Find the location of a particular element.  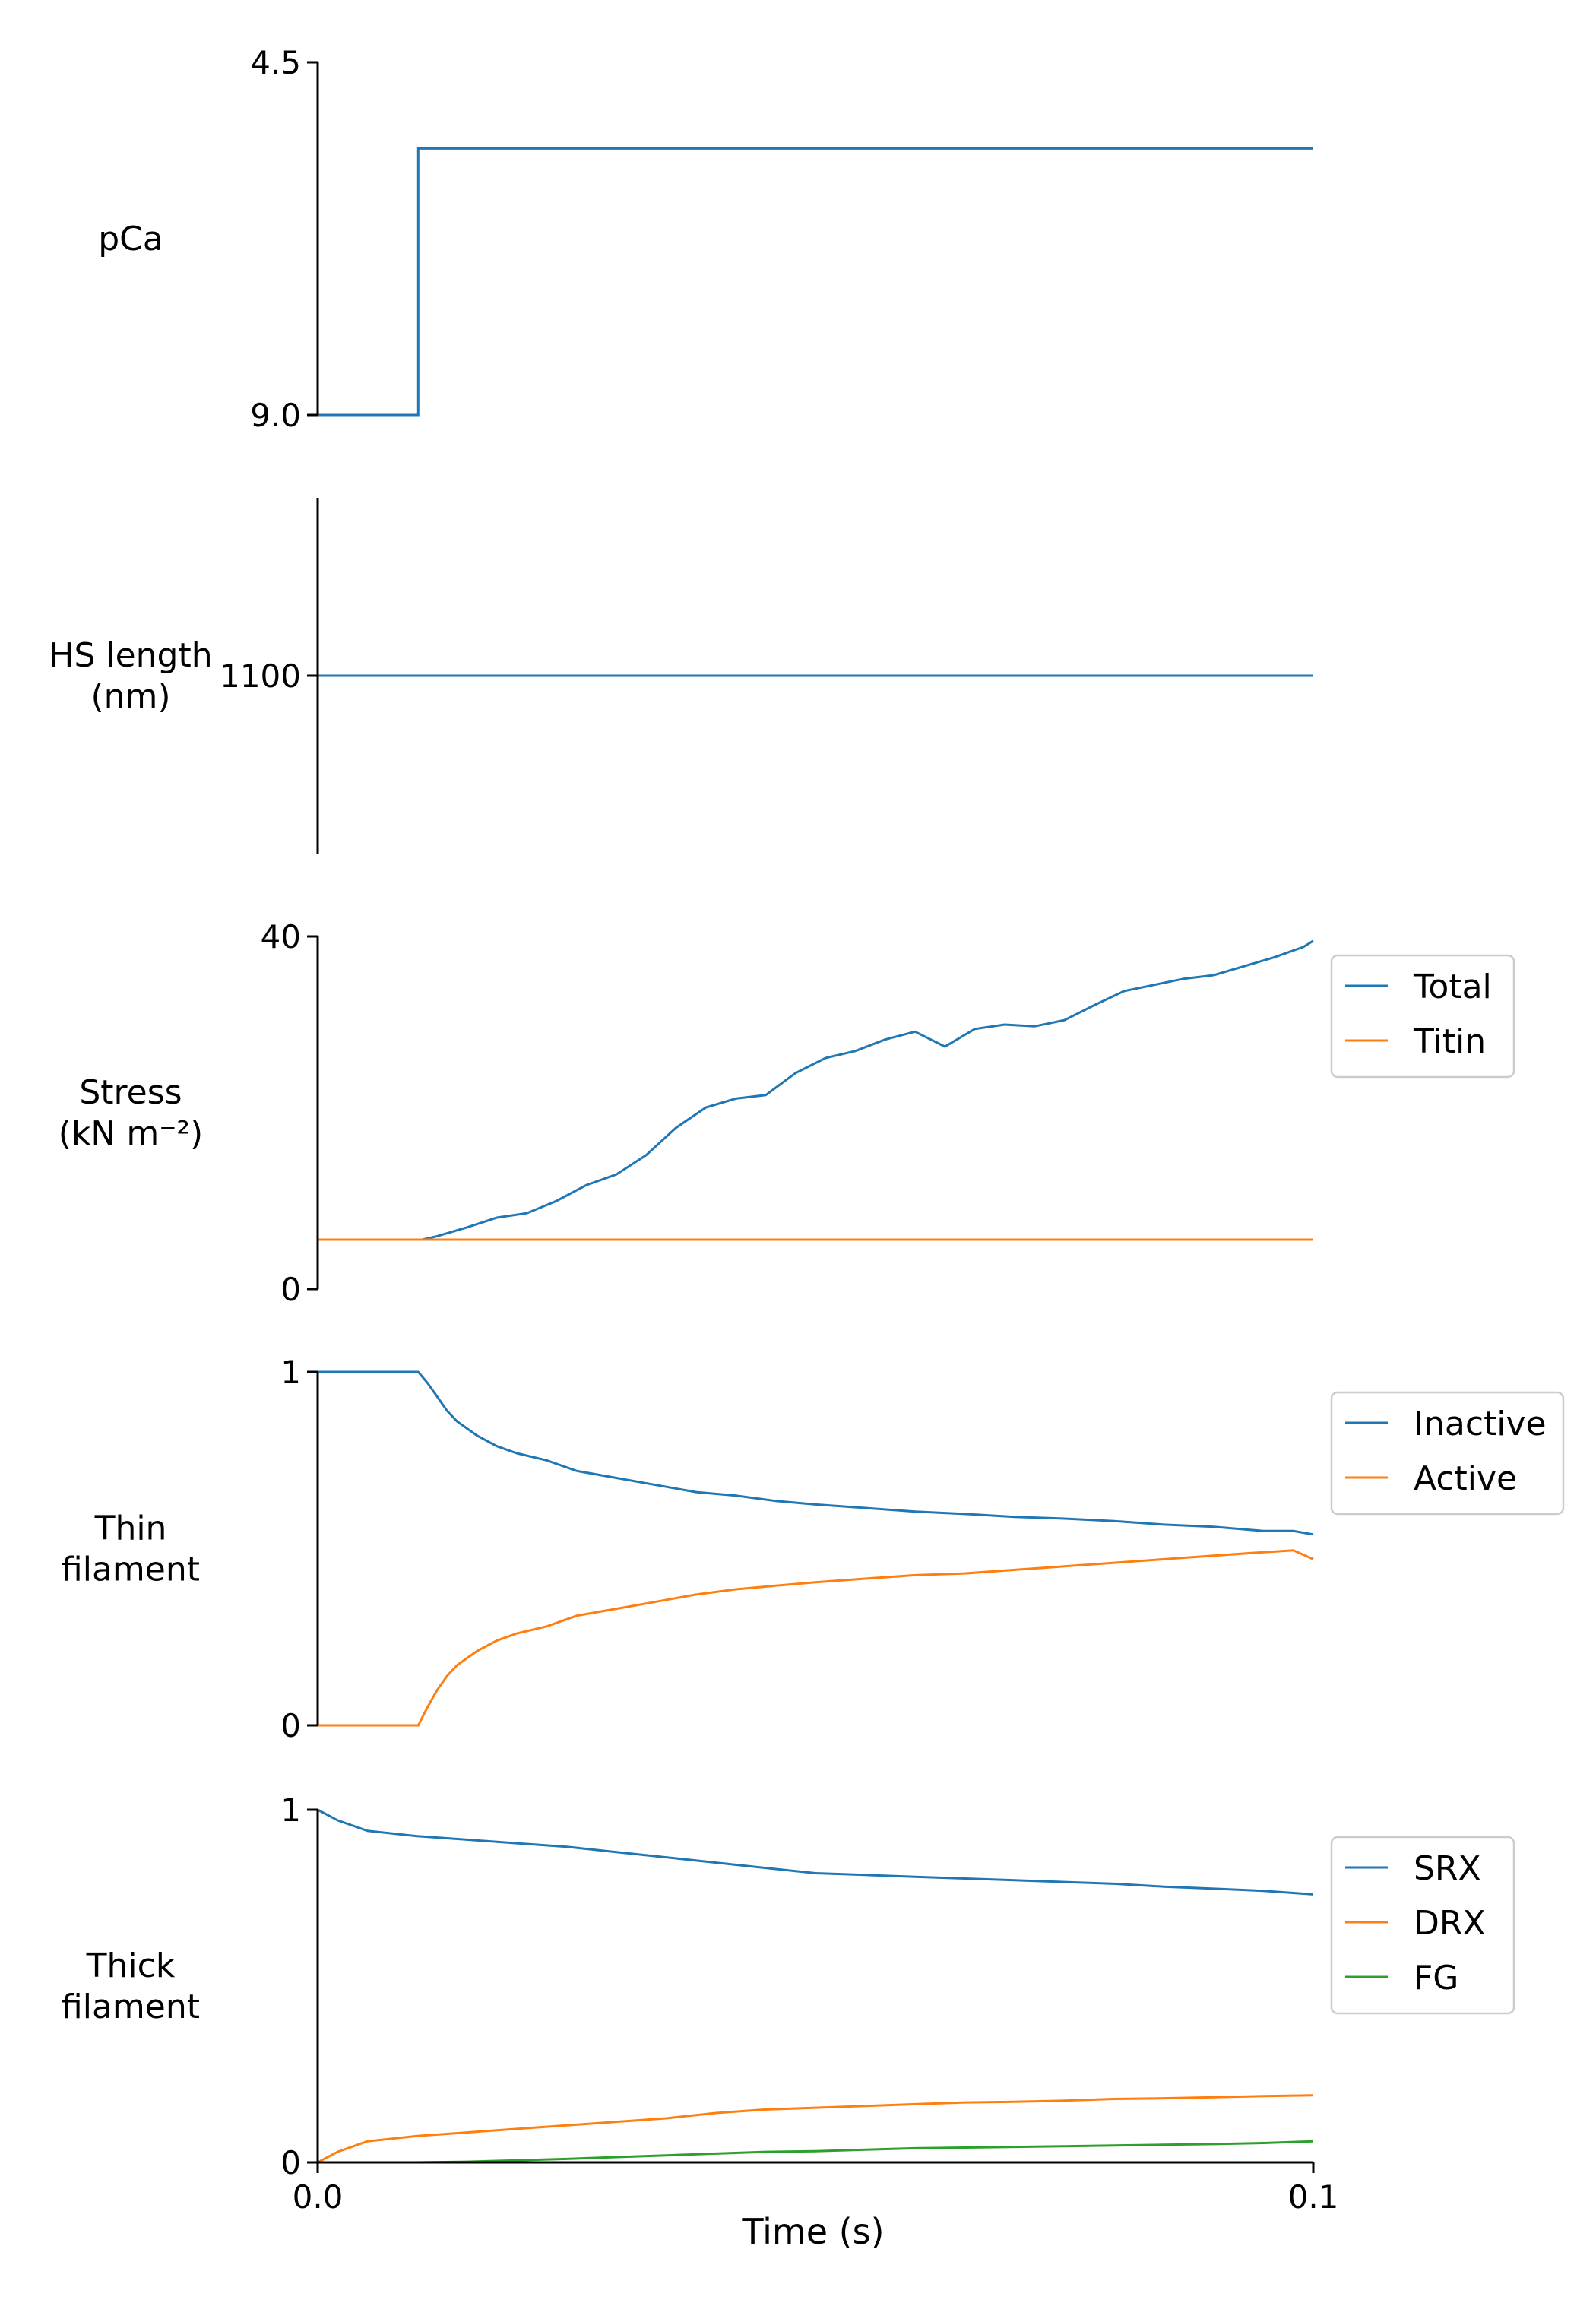

panel-pca: 9.0 4.5 pCa is located at coordinates (706, 239).